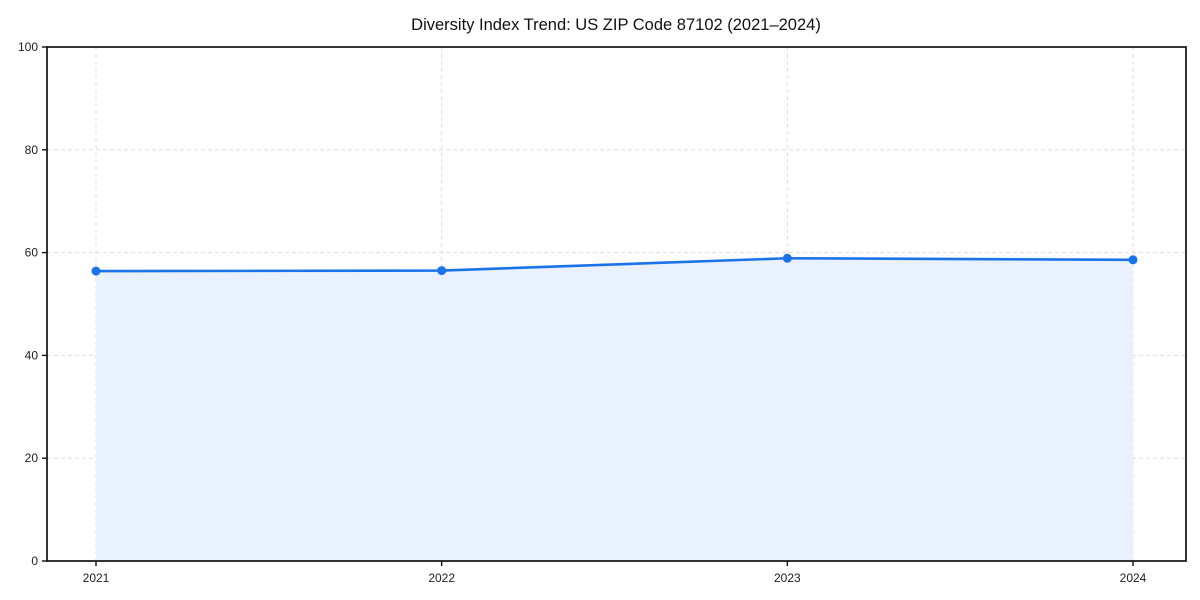 Image resolution: width=1200 pixels, height=600 pixels. I want to click on x-tick-label-2024: 2024, so click(1133, 578).